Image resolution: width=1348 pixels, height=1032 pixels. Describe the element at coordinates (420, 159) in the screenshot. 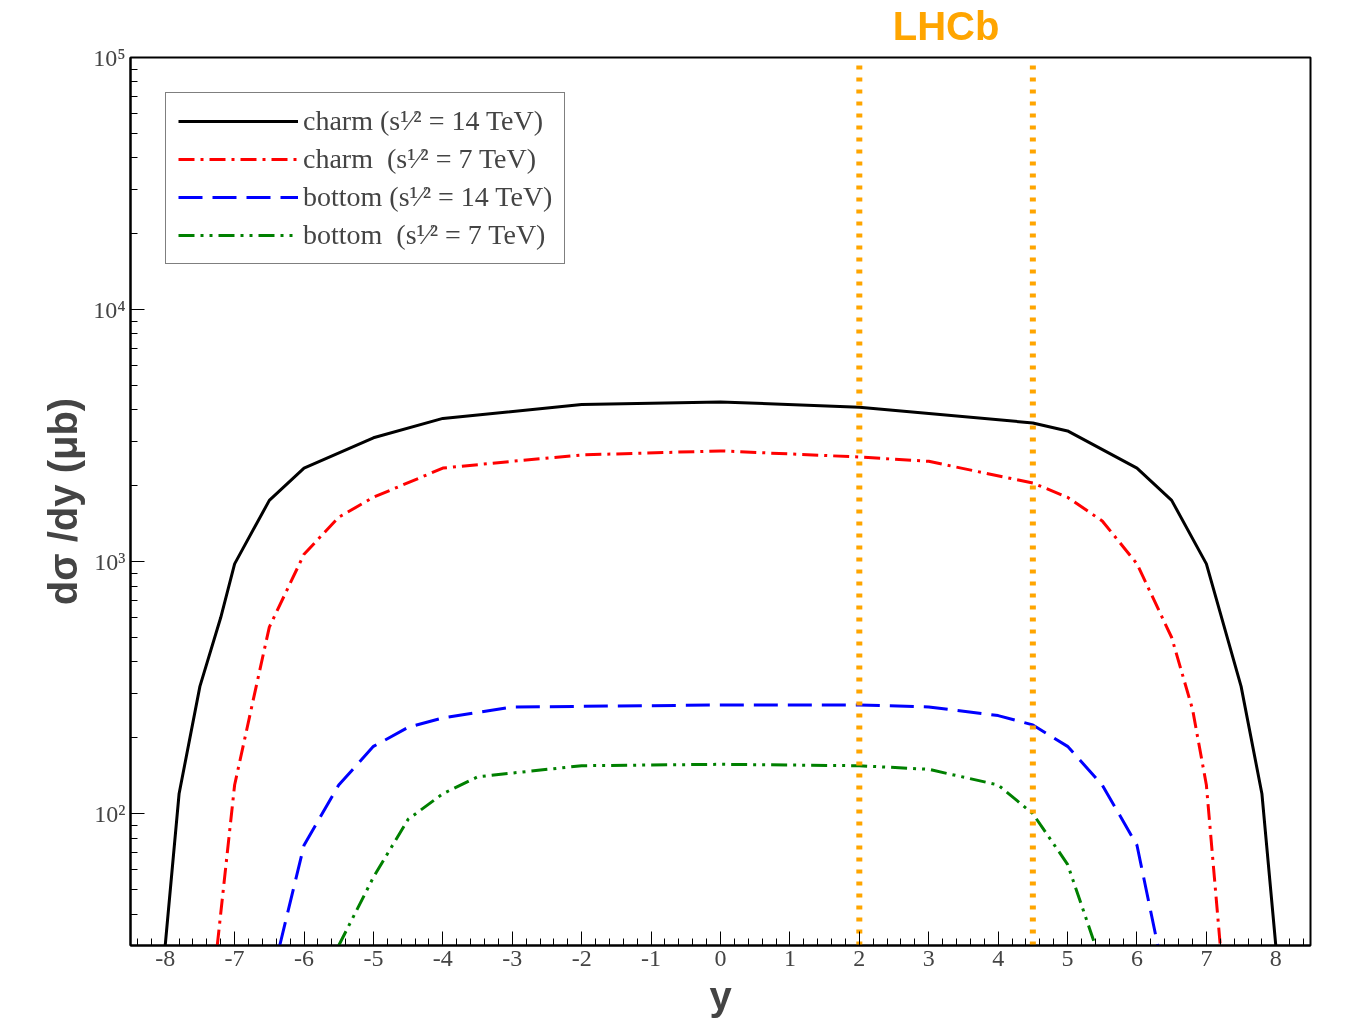

I see `legend-label: charm (s¹⁄² = 7 TeV)` at that location.